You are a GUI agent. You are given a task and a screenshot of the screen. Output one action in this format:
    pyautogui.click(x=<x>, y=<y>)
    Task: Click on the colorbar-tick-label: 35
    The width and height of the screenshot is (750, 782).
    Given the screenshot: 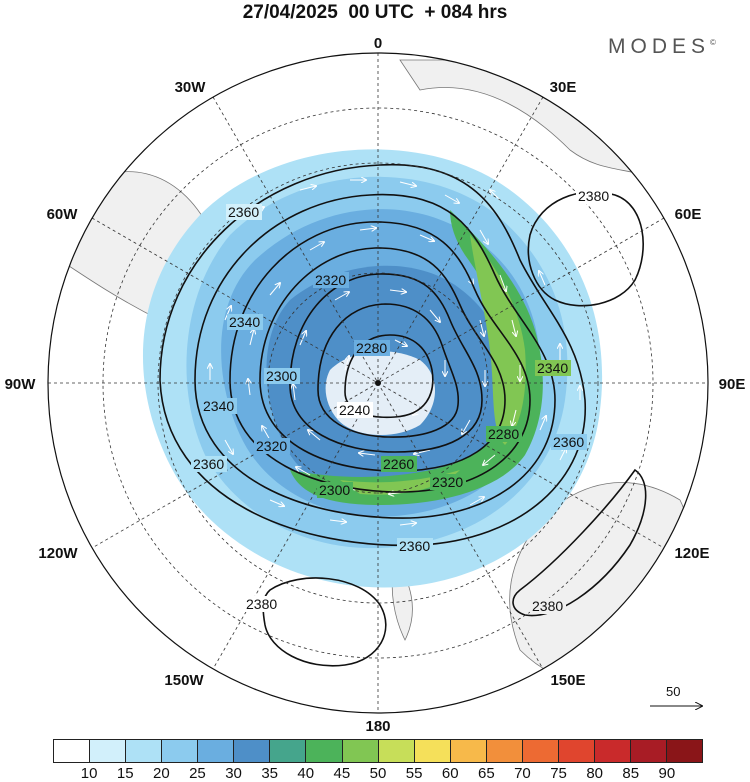 What is the action you would take?
    pyautogui.click(x=269, y=773)
    